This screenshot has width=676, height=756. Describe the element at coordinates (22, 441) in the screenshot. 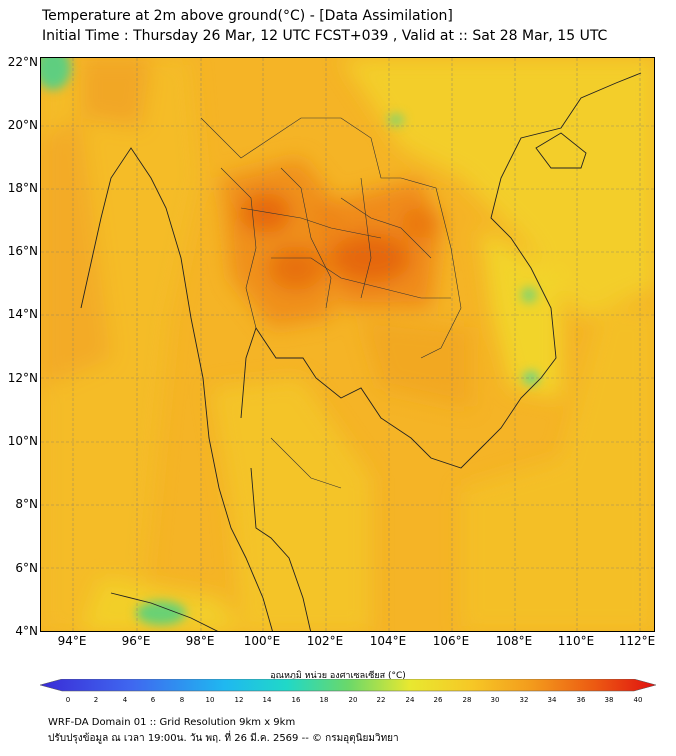

I see `lat-tick-10: 10°N` at that location.